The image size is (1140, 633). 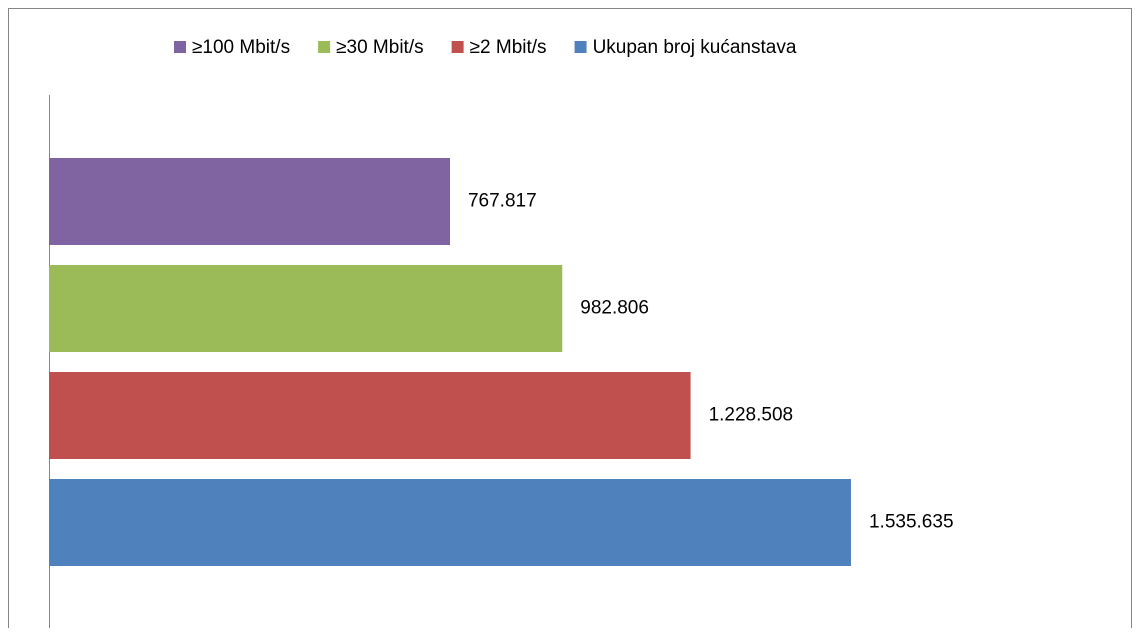 I want to click on legend-label: ≥2 Mbit/s, so click(x=508, y=47).